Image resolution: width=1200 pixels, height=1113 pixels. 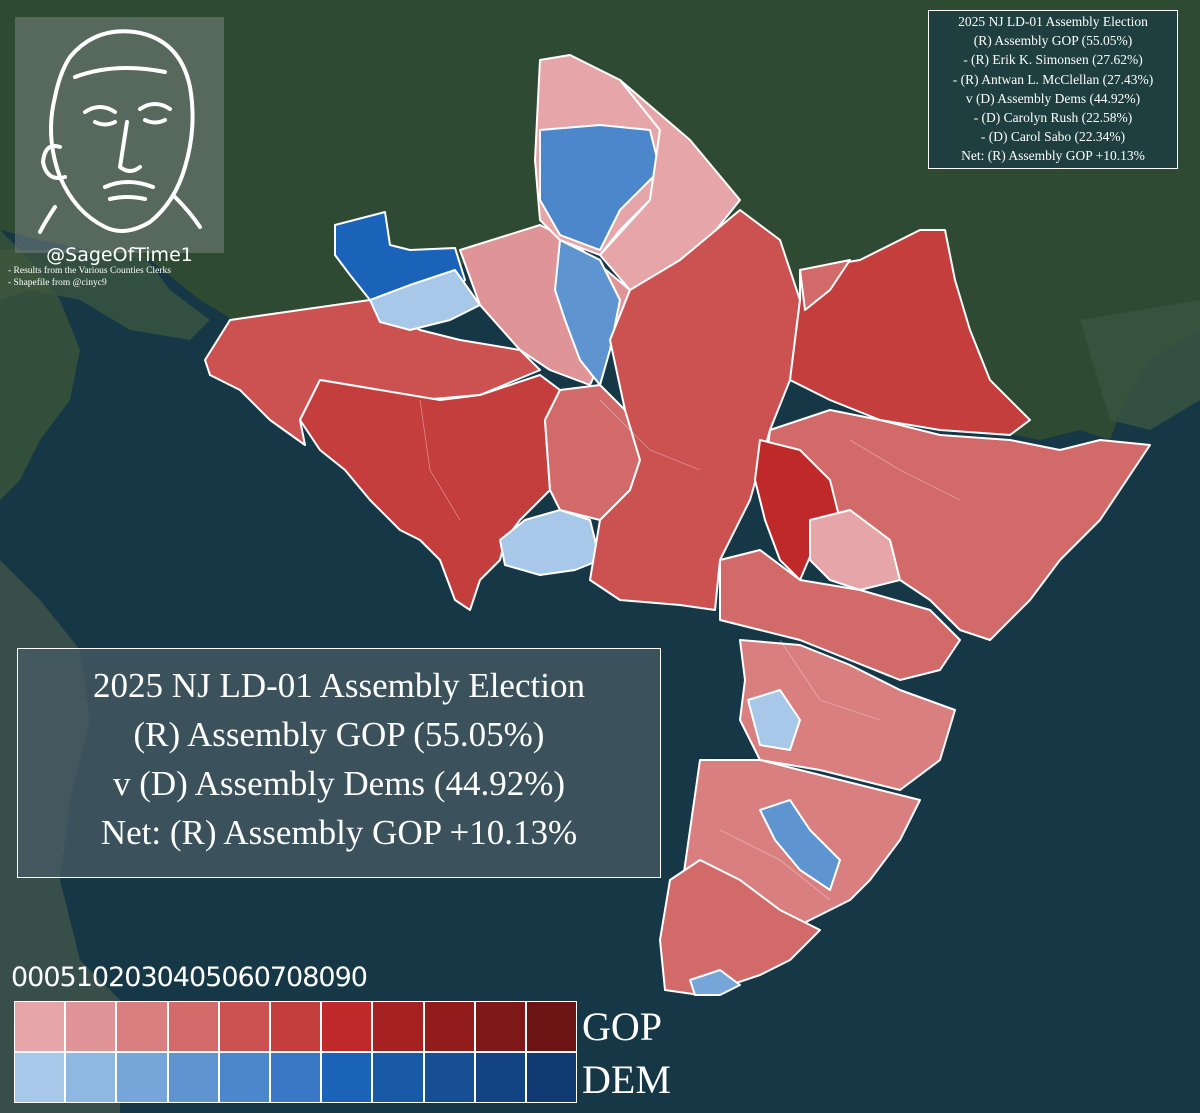 I want to click on legend-line: - (R) Erik K. Simonsen (27.62%), so click(x=1053, y=60).